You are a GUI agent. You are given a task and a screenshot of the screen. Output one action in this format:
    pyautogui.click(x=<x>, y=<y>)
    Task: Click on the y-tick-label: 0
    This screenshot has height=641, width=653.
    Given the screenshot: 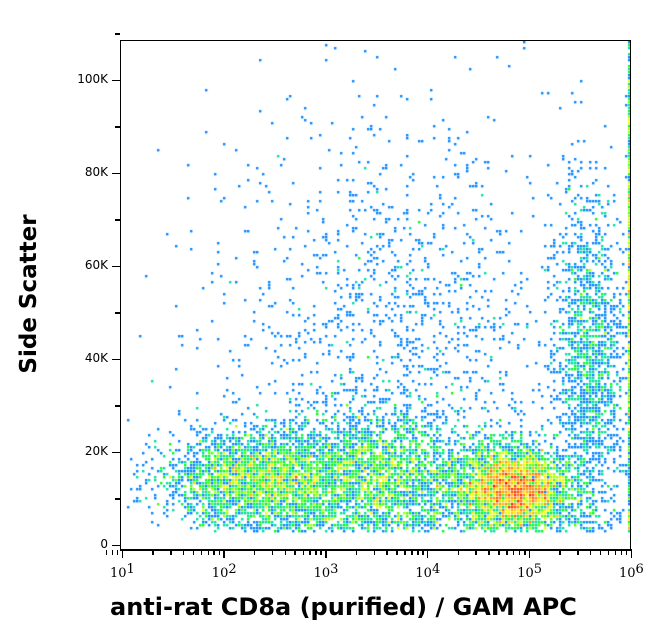 What is the action you would take?
    pyautogui.click(x=104, y=544)
    